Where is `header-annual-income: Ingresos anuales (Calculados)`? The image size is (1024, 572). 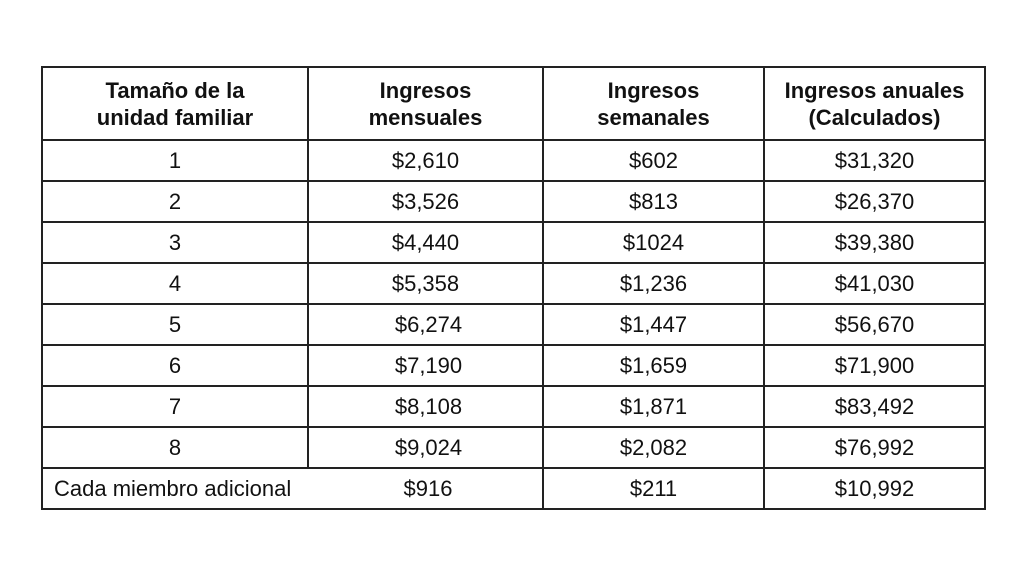 header-annual-income: Ingresos anuales (Calculados) is located at coordinates (874, 103).